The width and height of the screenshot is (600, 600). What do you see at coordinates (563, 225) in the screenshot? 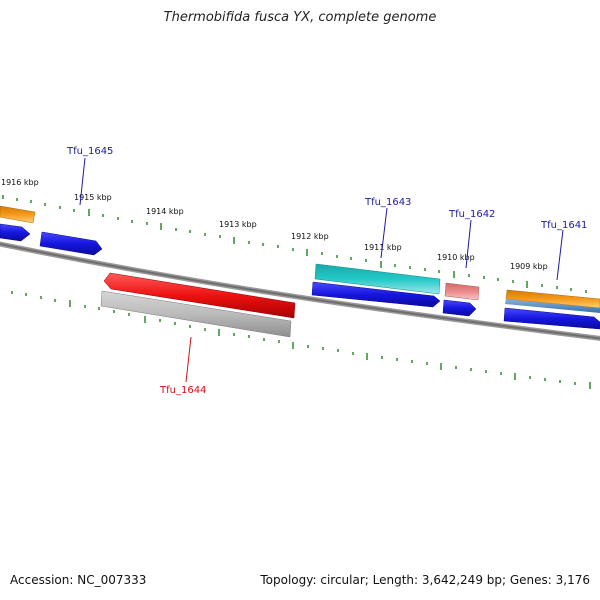
I see `gene-label-tfu-1641: Tfu_1641` at bounding box center [563, 225].